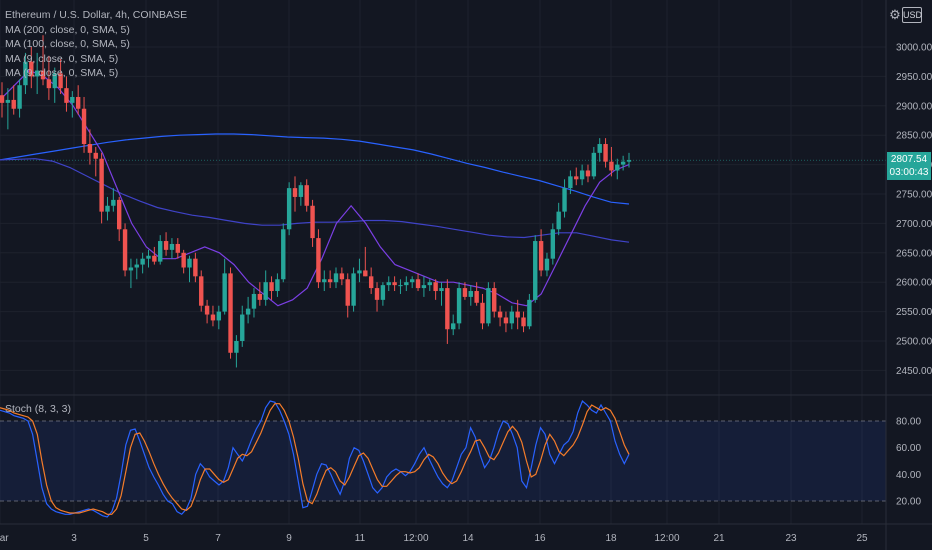 The height and width of the screenshot is (550, 932). I want to click on legend-ma-9-b: MA (9, close, 0, SMA, 5), so click(62, 73).